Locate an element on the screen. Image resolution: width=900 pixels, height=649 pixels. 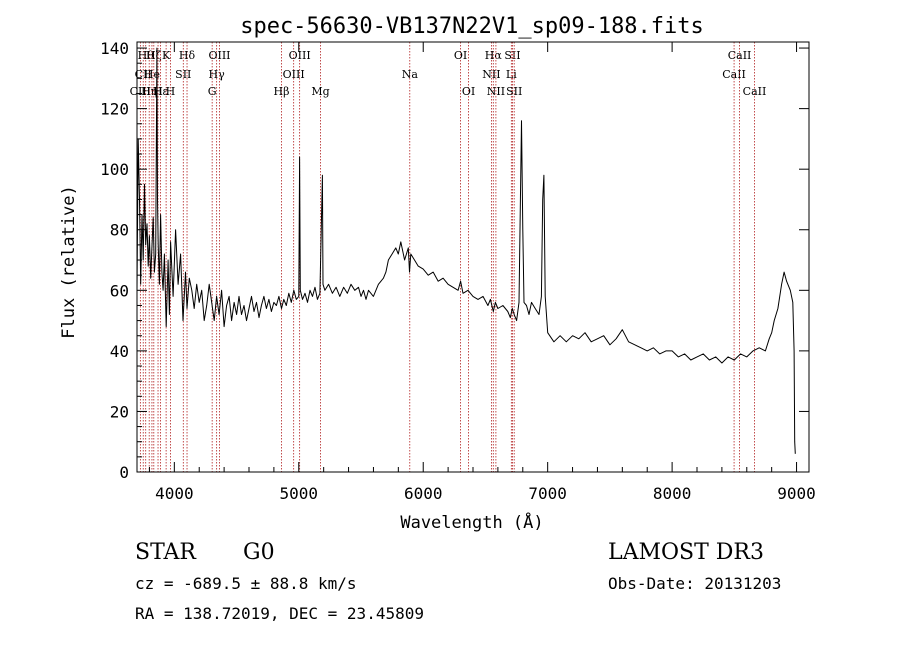
marker-label-6: H is located at coordinates (158, 91).